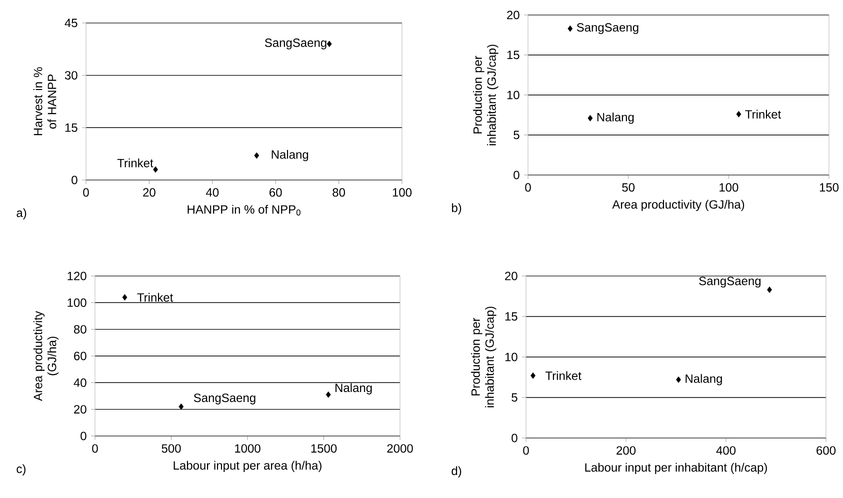  What do you see at coordinates (21, 214) in the screenshot?
I see `text: a)` at bounding box center [21, 214].